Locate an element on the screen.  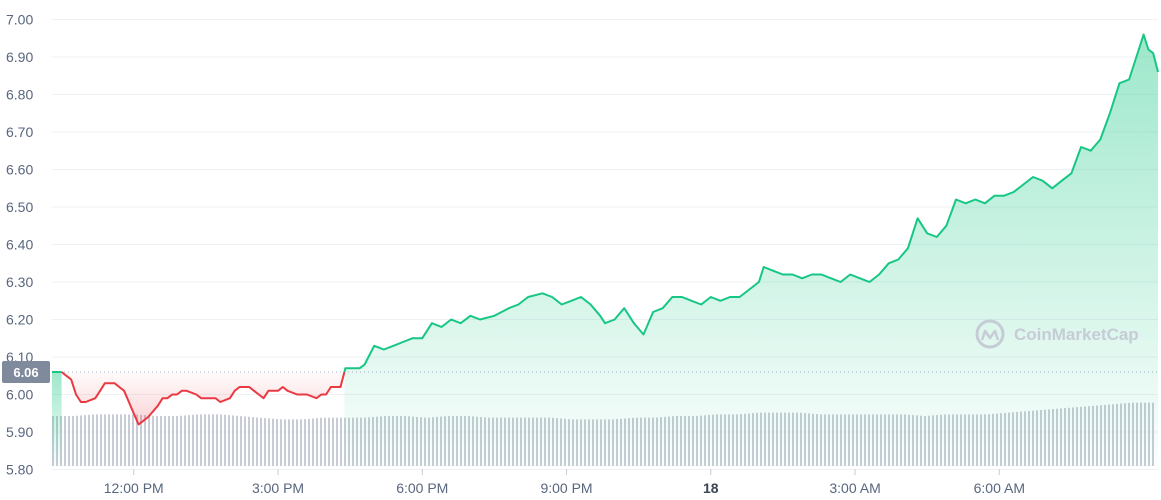
price-area-up is located at coordinates (57, 419).